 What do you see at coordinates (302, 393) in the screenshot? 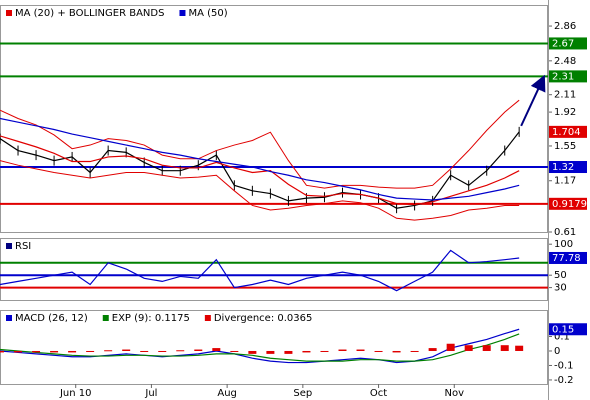
I see `x-tick-label: Sep` at bounding box center [302, 393].